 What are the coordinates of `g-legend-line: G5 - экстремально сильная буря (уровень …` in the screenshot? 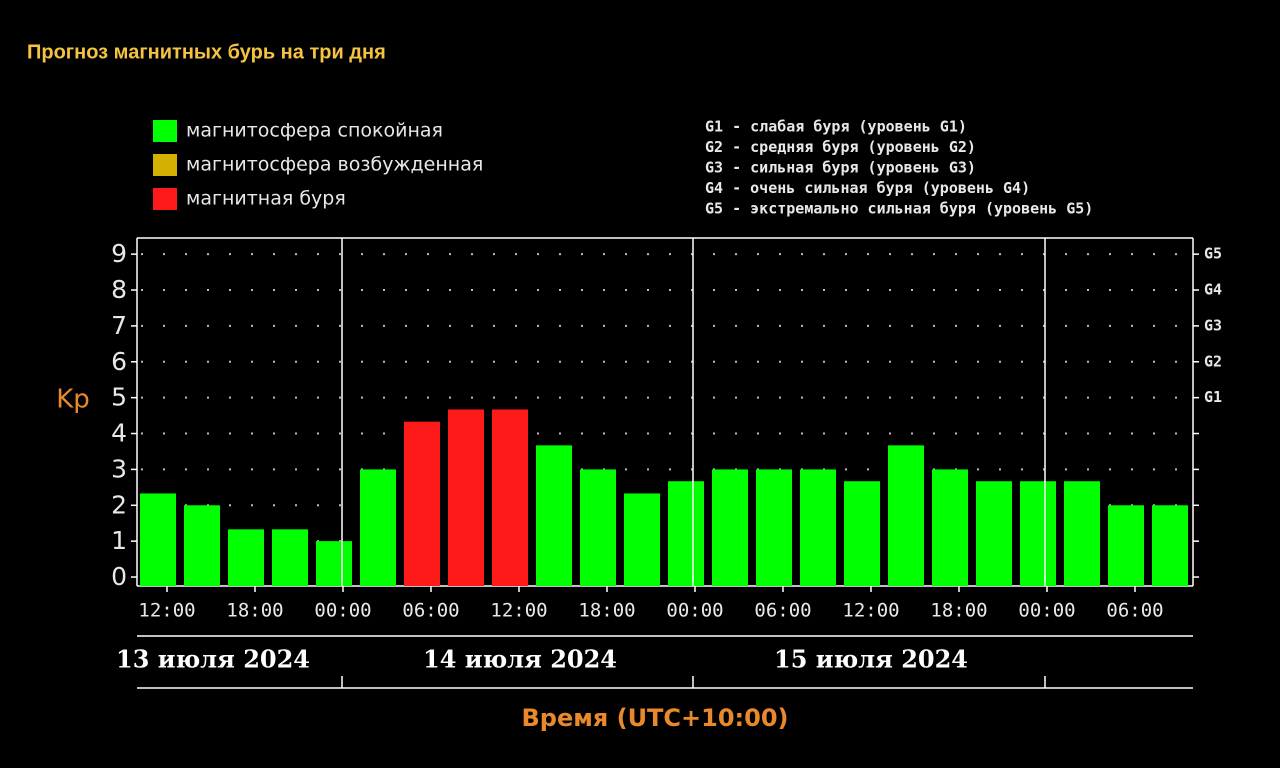 It's located at (899, 209).